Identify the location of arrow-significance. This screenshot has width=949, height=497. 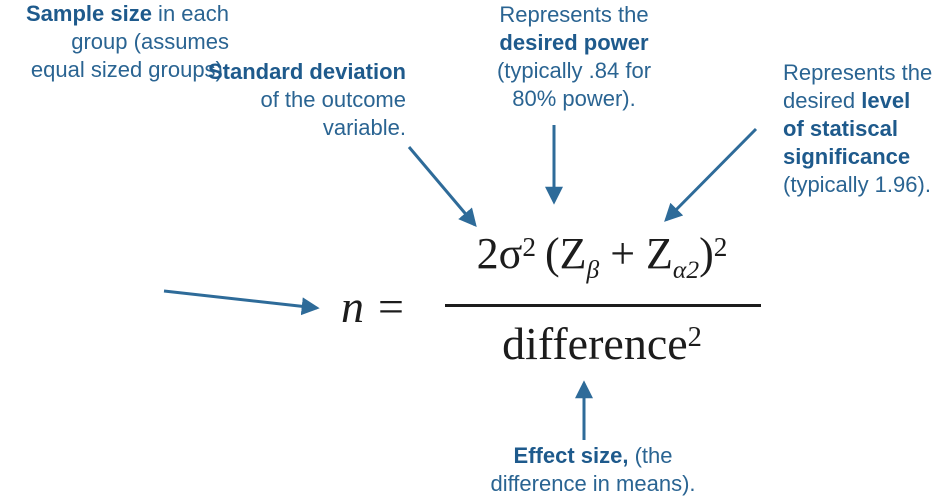
(711, 174).